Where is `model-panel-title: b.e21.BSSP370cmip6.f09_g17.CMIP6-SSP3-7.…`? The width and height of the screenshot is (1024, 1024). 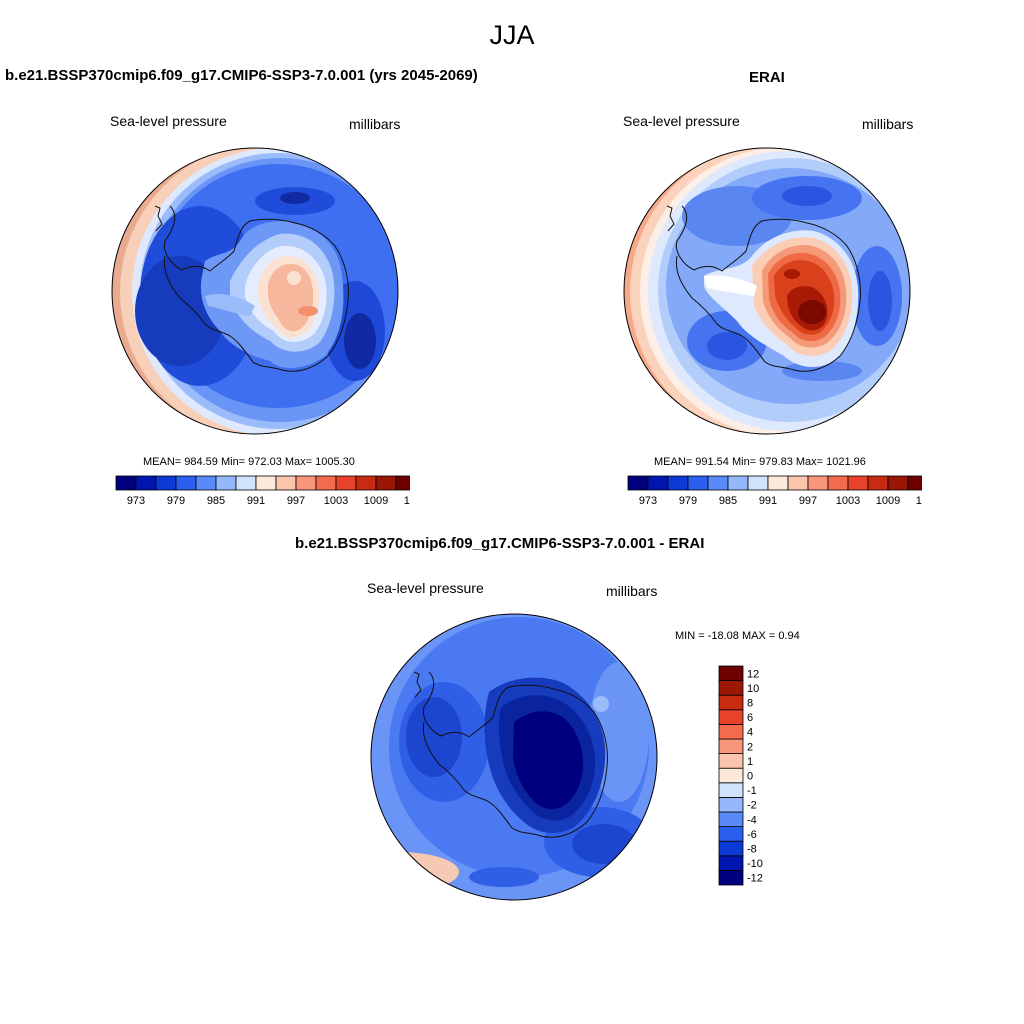 model-panel-title: b.e21.BSSP370cmip6.f09_g17.CMIP6-SSP3-7.… is located at coordinates (241, 75).